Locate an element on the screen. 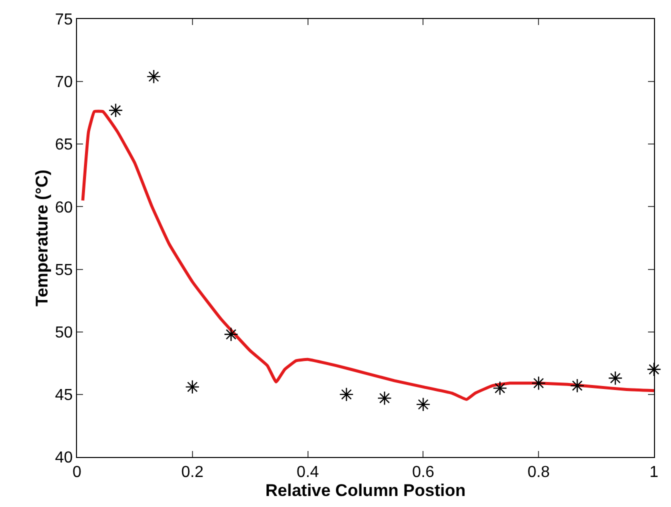 This screenshot has width=671, height=507. y-tick-label: 45 is located at coordinates (64, 395).